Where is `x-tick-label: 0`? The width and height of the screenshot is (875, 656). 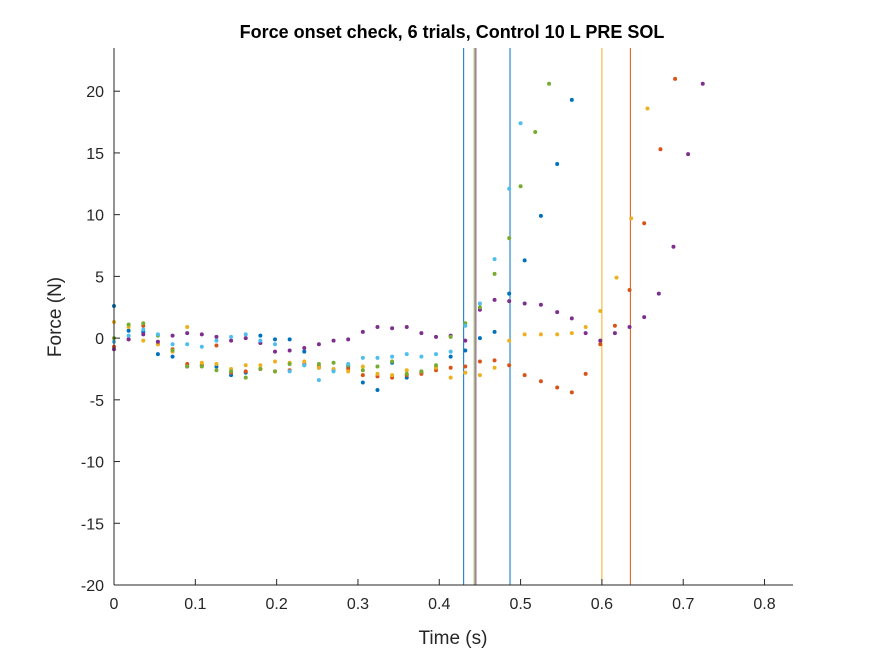 x-tick-label: 0 is located at coordinates (114, 604).